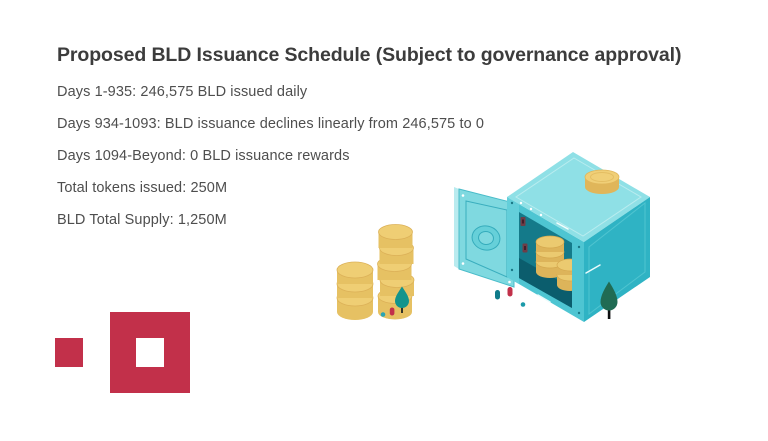 The height and width of the screenshot is (441, 768). What do you see at coordinates (578, 237) in the screenshot?
I see `safe-body` at bounding box center [578, 237].